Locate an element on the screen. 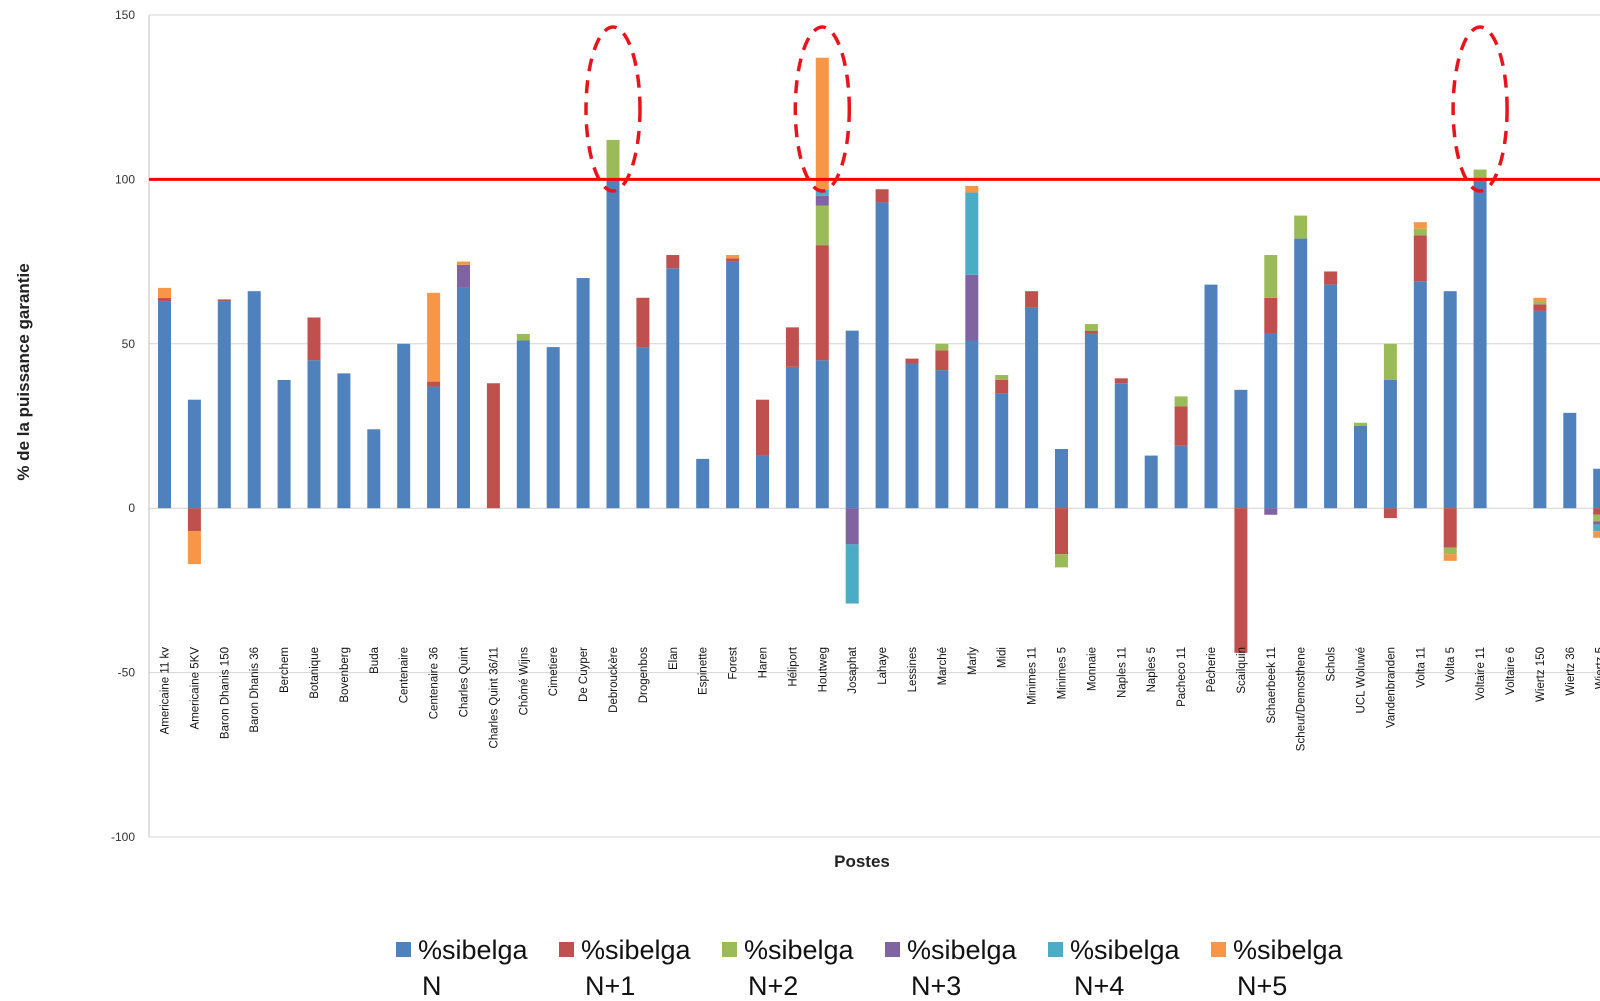  bar-houtweg-s2 is located at coordinates (822, 225).